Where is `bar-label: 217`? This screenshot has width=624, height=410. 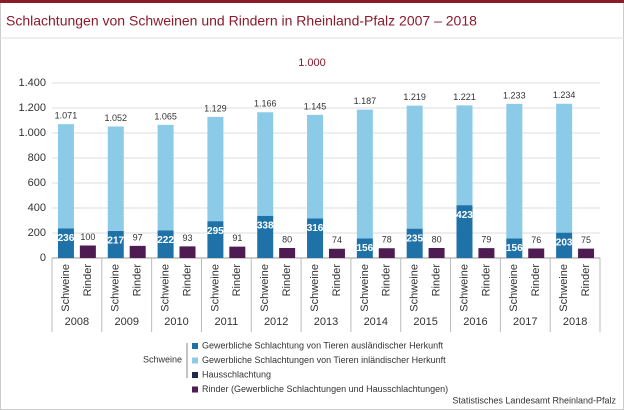 bar-label: 217 is located at coordinates (115, 241).